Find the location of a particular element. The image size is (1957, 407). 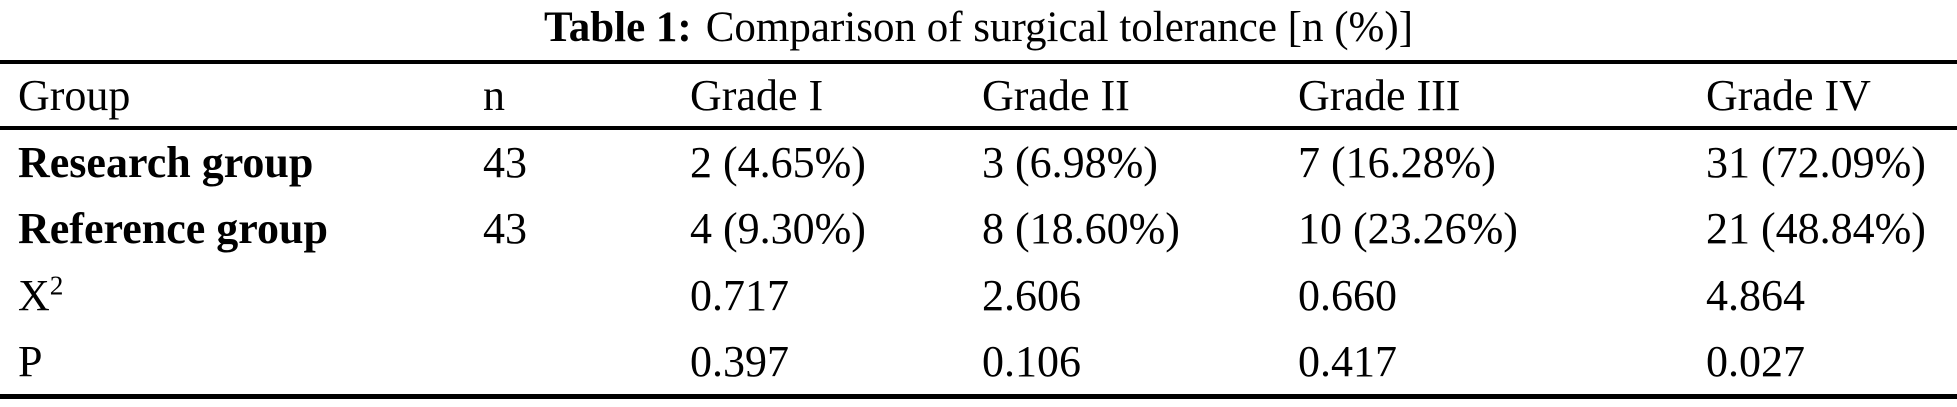

column-header-n: n is located at coordinates (494, 95).